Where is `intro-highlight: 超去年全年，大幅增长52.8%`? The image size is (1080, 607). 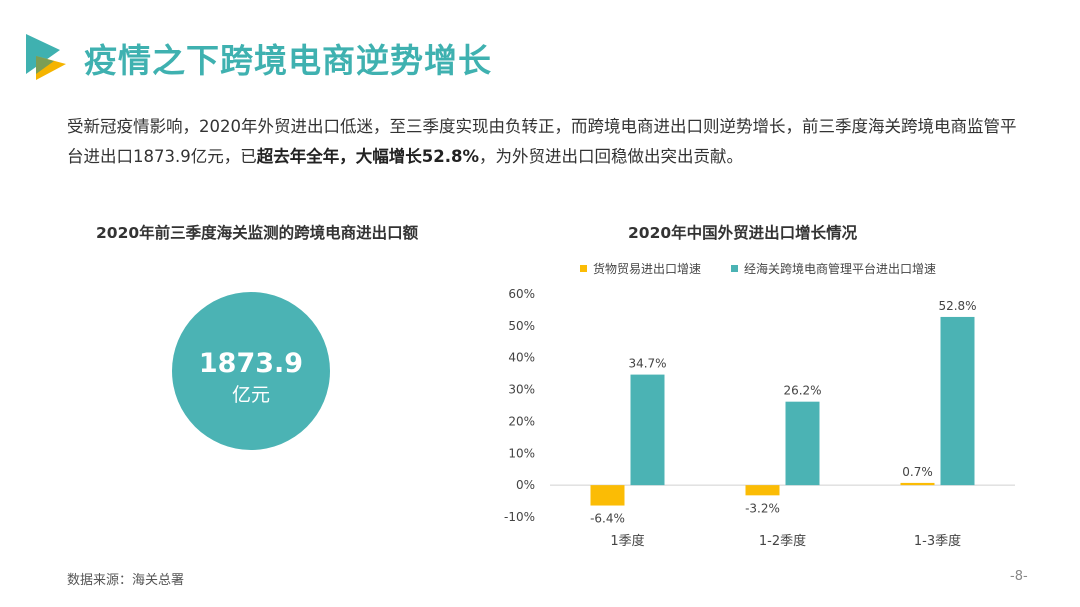
intro-highlight: 超去年全年，大幅增长52.8% is located at coordinates (367, 156).